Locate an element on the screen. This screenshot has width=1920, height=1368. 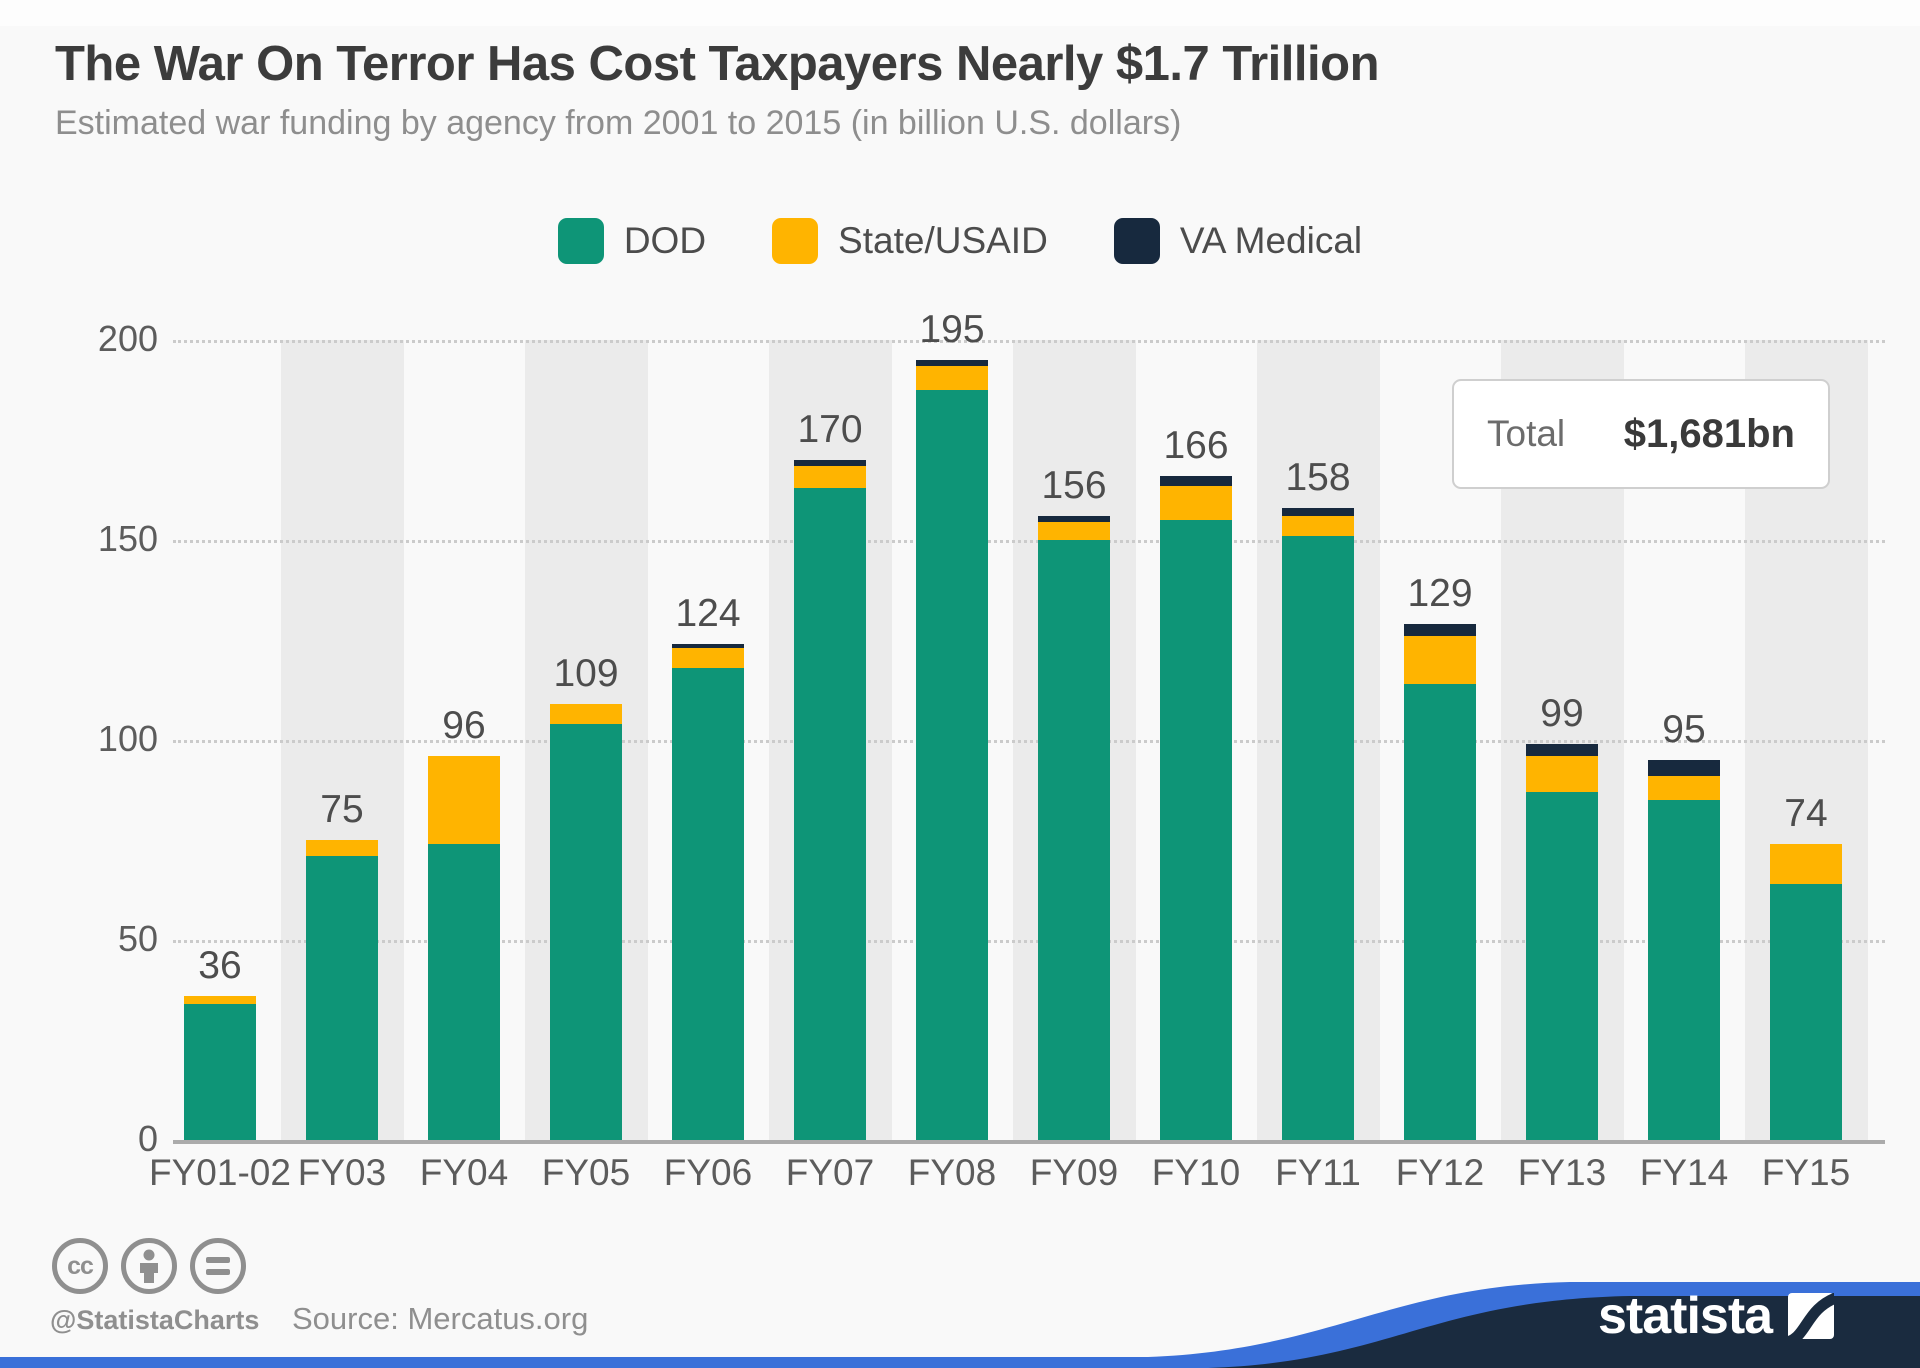
legend: DOD State/USAID VA Medical is located at coordinates (960, 241).